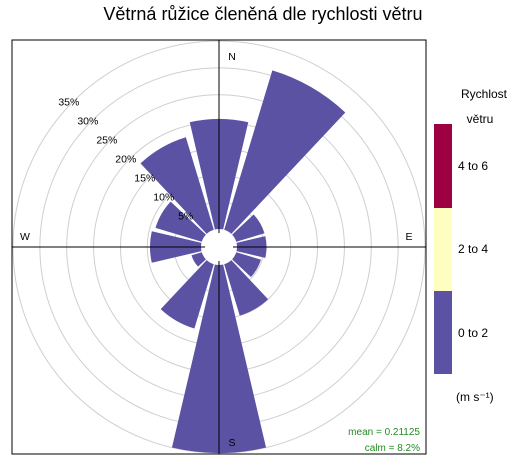 The height and width of the screenshot is (466, 518). What do you see at coordinates (246, 288) in the screenshot?
I see `petal-150-0to2` at bounding box center [246, 288].